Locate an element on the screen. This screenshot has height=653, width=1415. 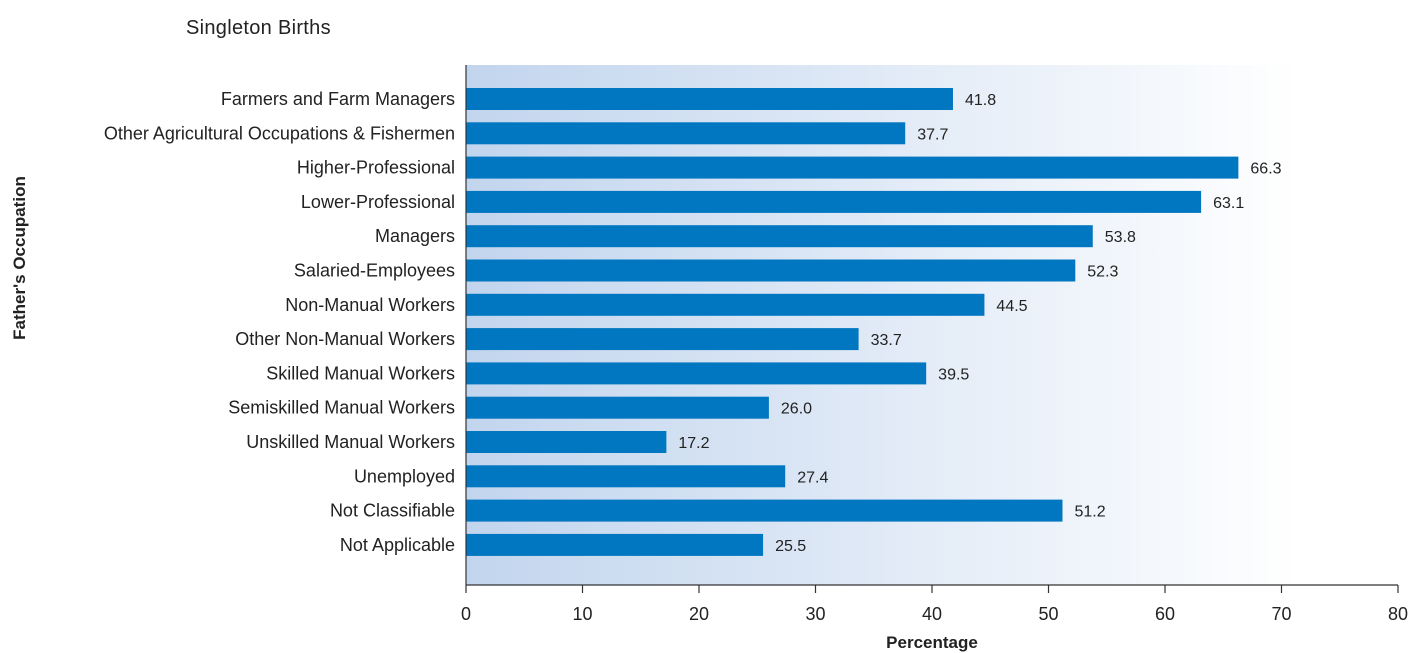
category-label: Managers is located at coordinates (415, 236).